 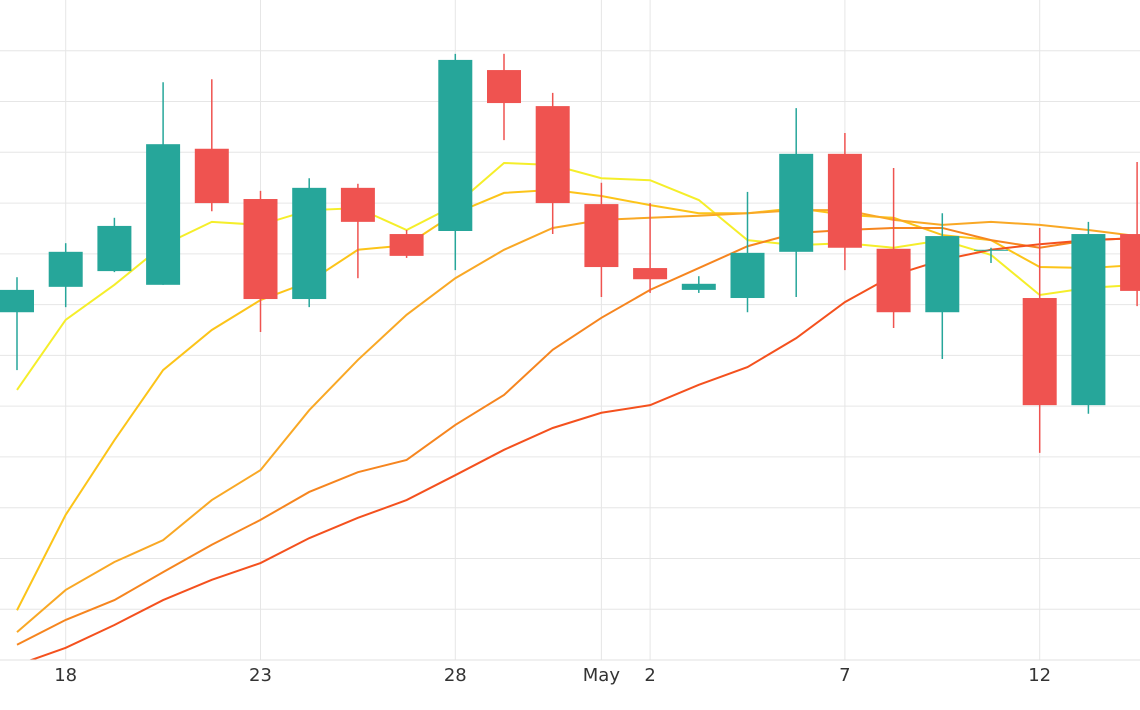 I want to click on x-tick-label: 23, so click(x=260, y=675).